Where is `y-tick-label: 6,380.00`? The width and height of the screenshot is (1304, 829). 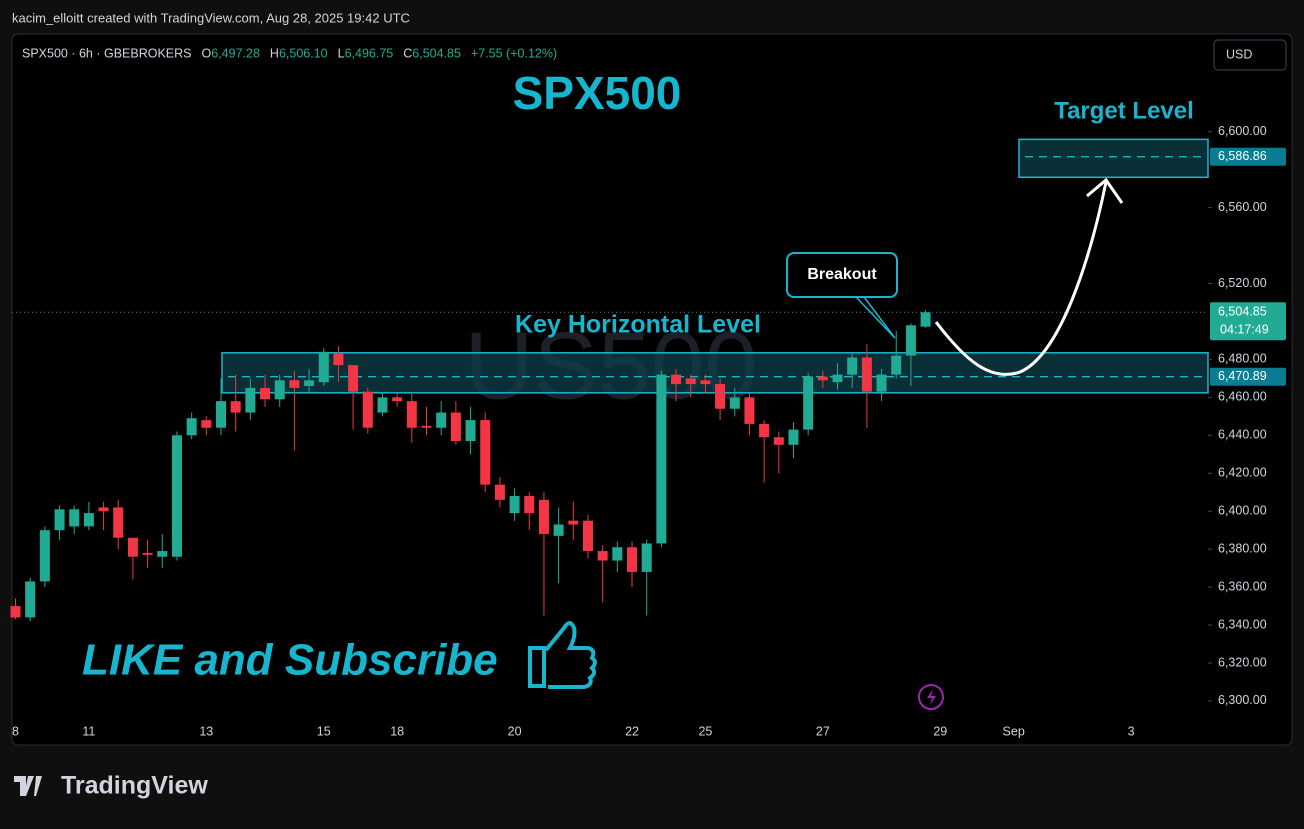
y-tick-label: 6,380.00 is located at coordinates (1242, 548).